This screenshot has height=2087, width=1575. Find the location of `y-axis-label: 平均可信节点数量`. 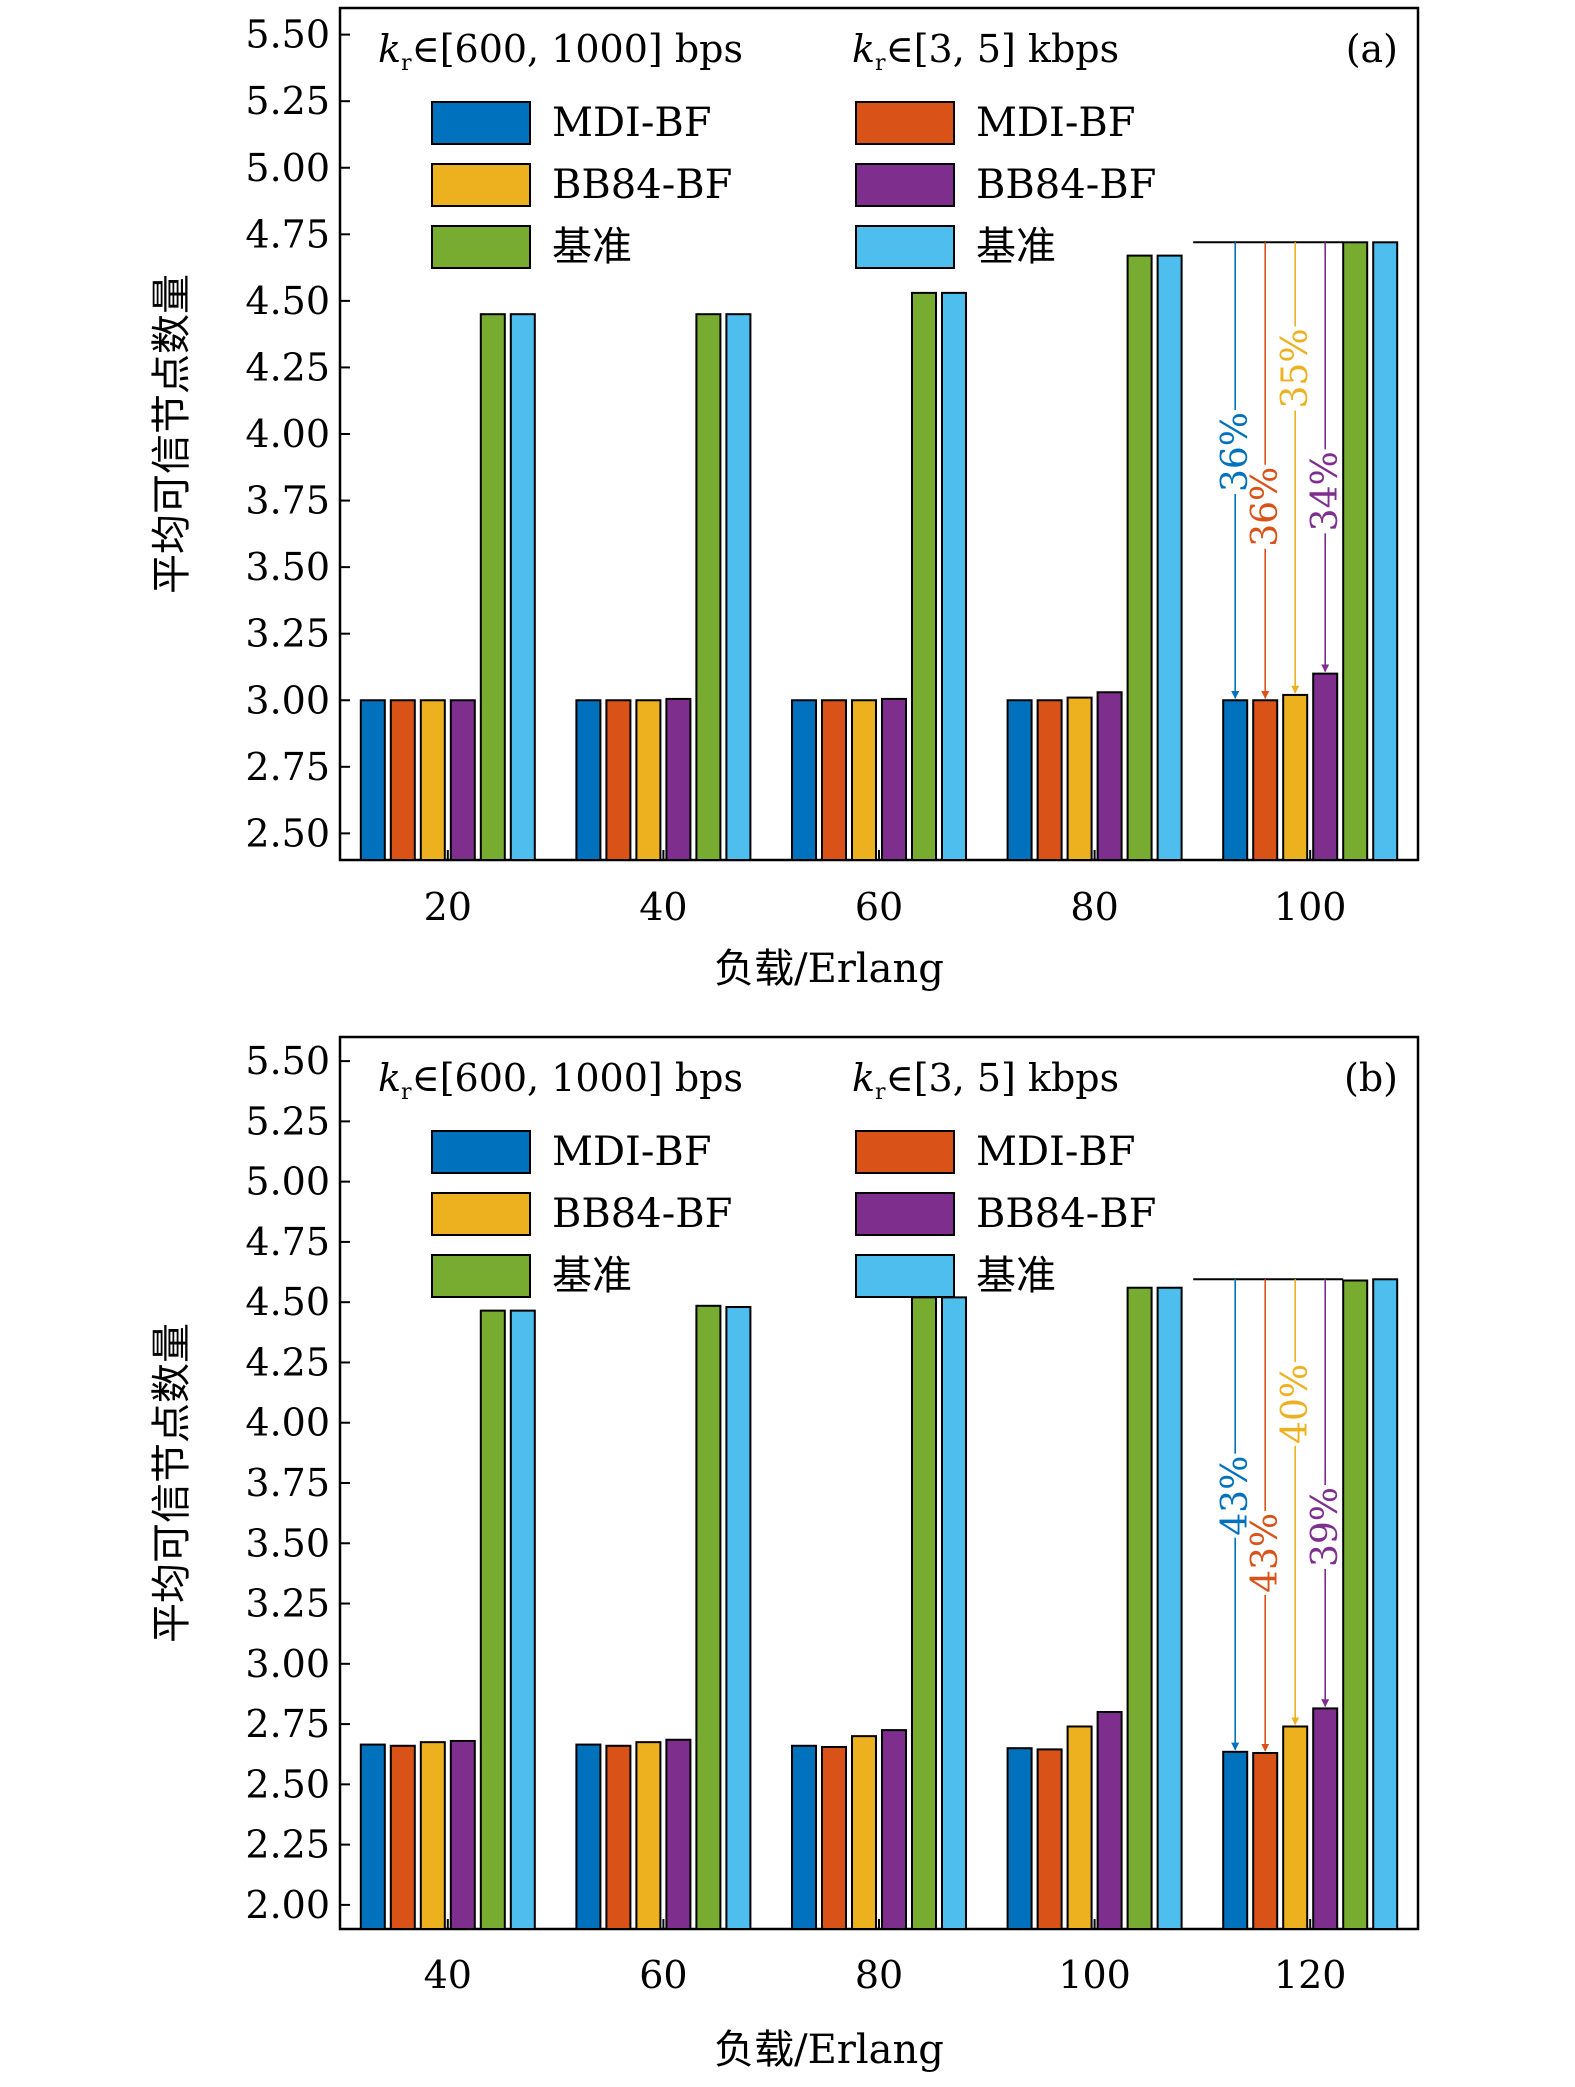

y-axis-label: 平均可信节点数量 is located at coordinates (172, 434).